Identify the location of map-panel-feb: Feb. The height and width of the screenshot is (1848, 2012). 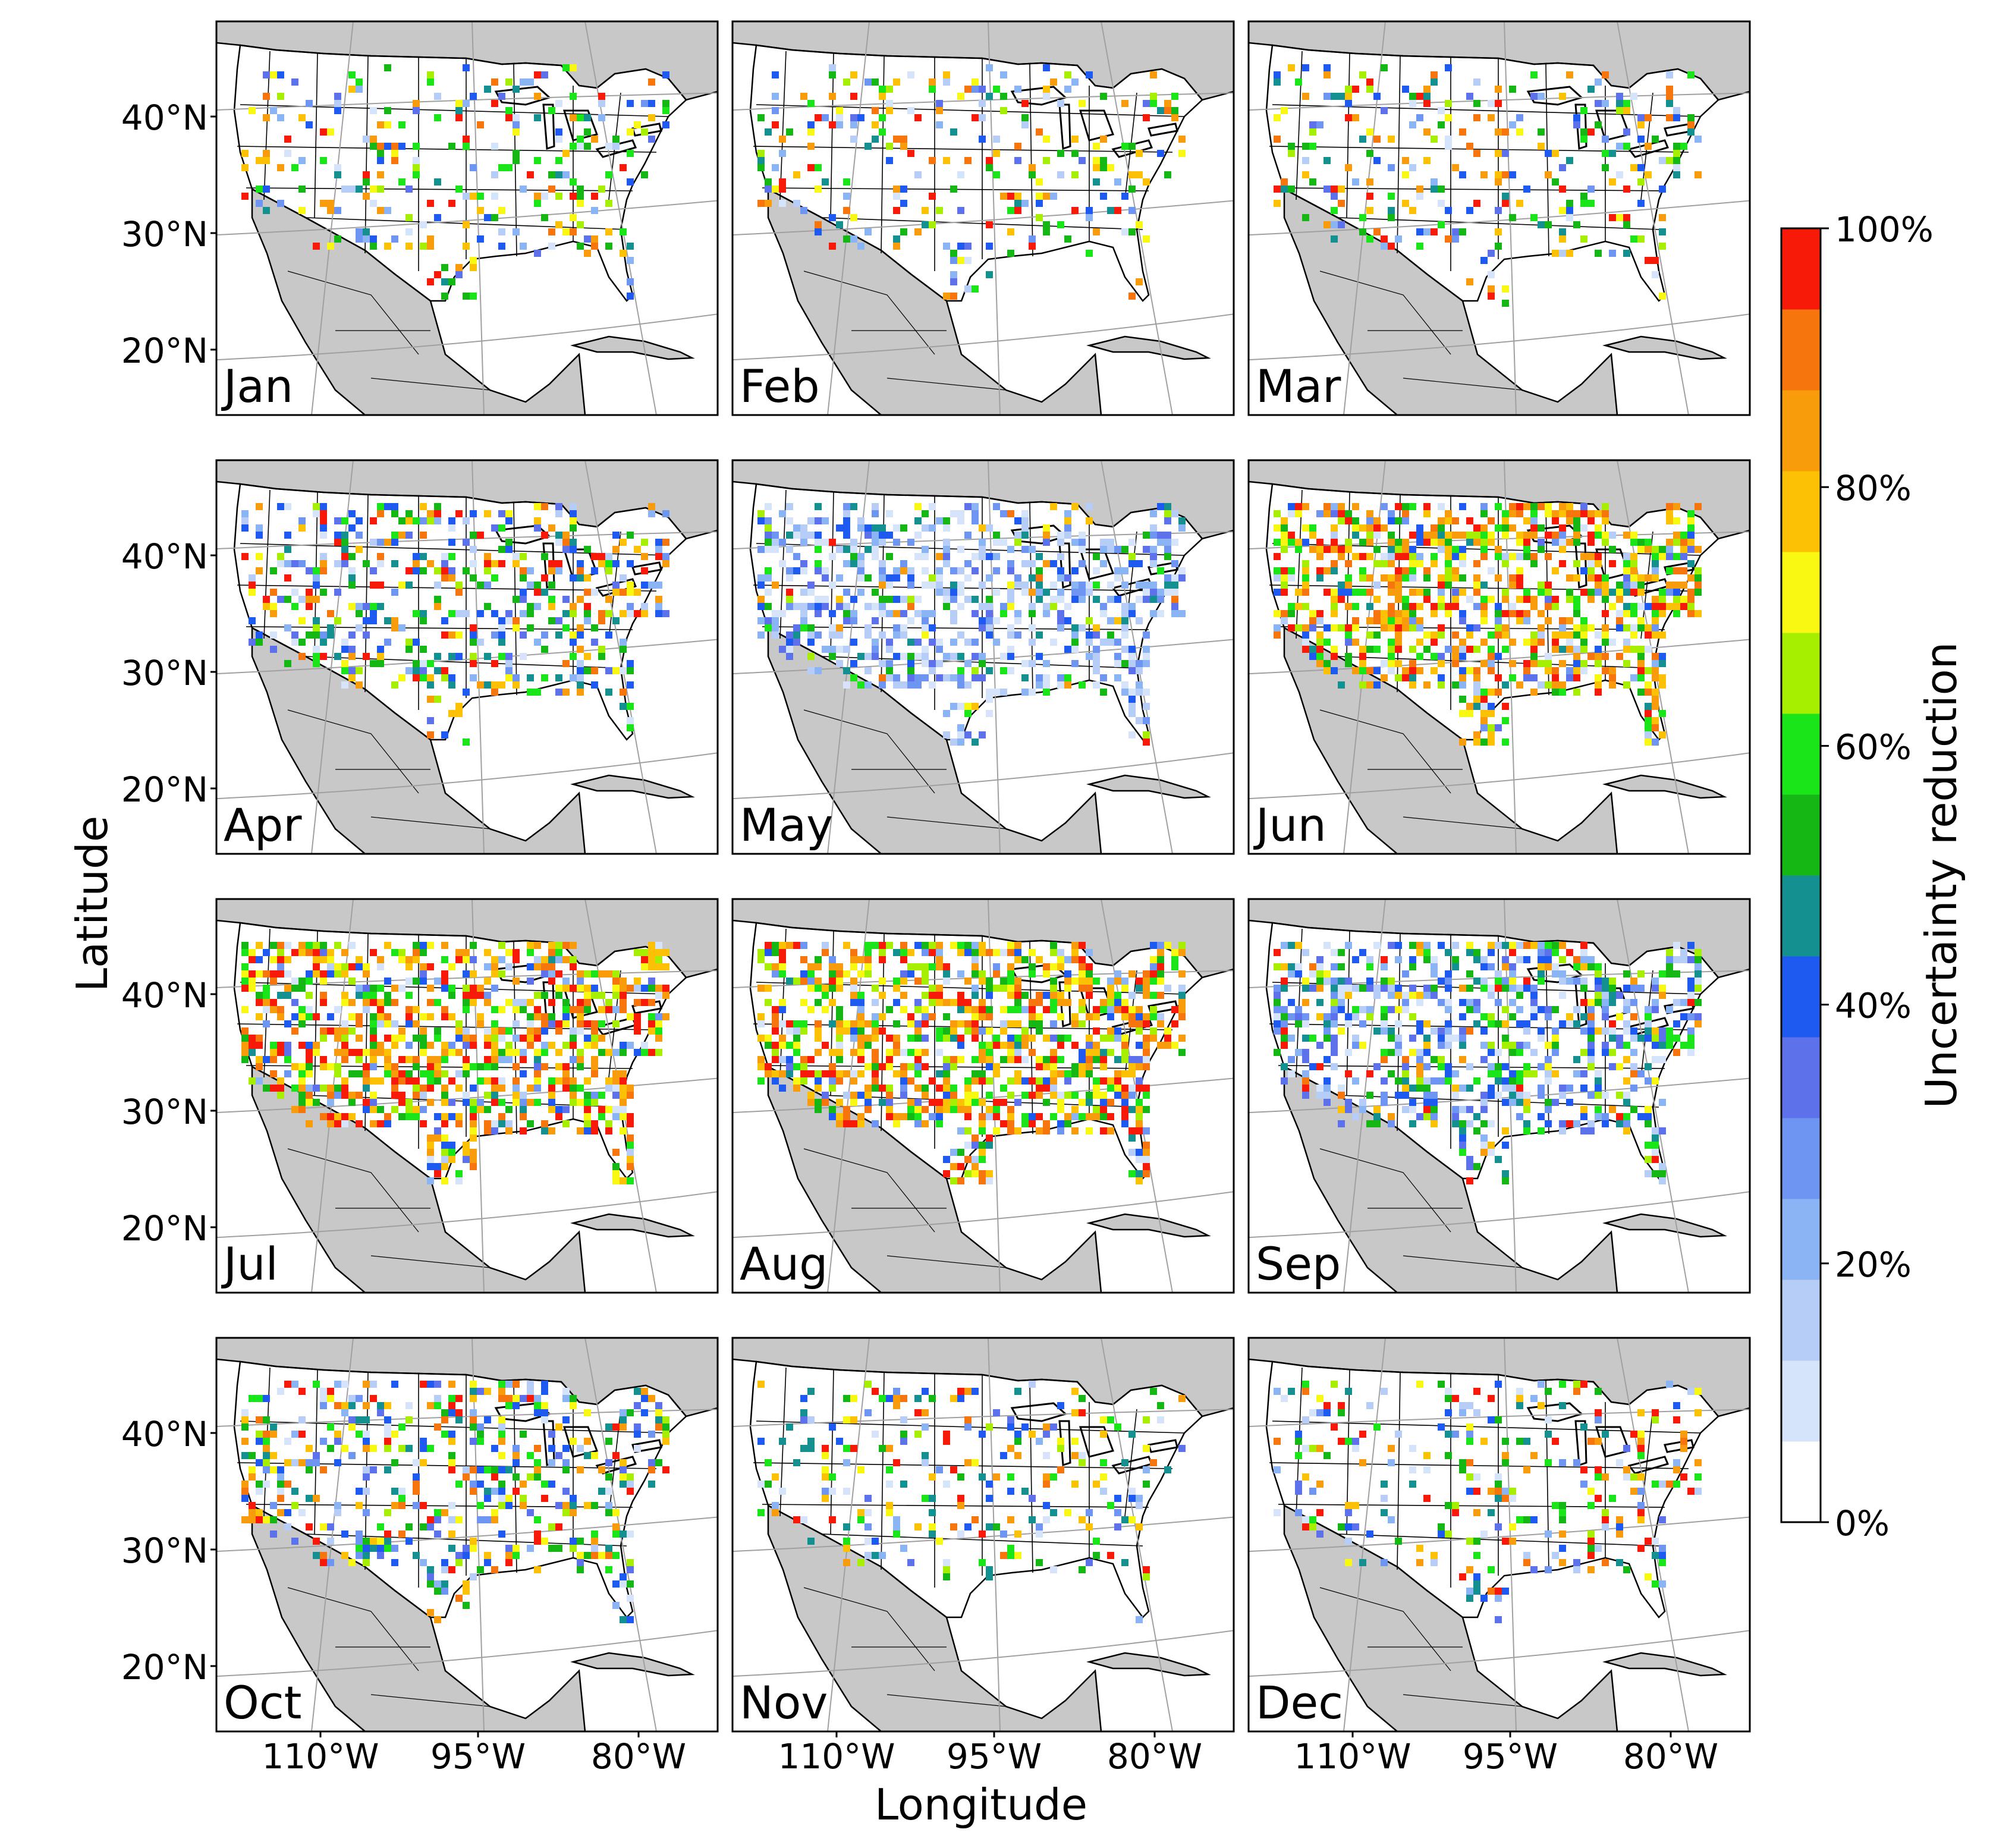
(983, 218).